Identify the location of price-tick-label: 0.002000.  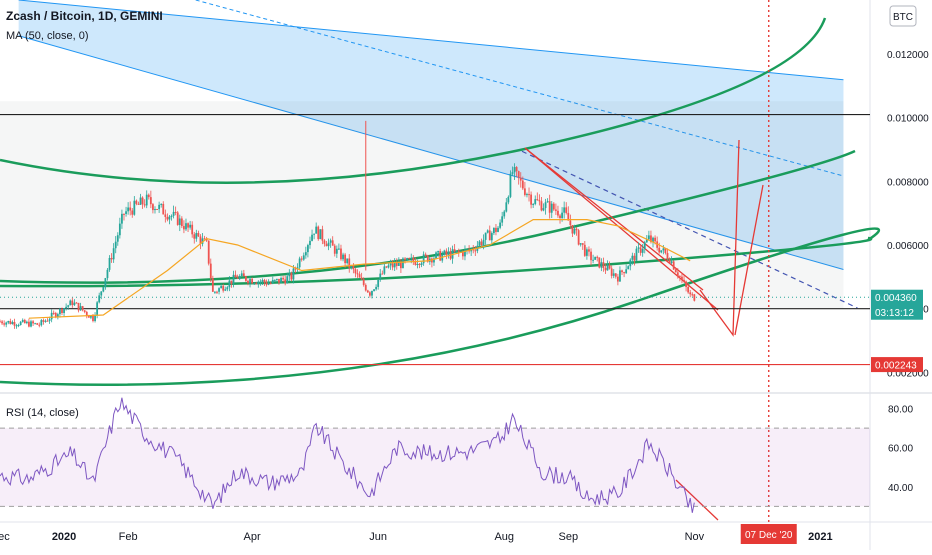
(908, 373).